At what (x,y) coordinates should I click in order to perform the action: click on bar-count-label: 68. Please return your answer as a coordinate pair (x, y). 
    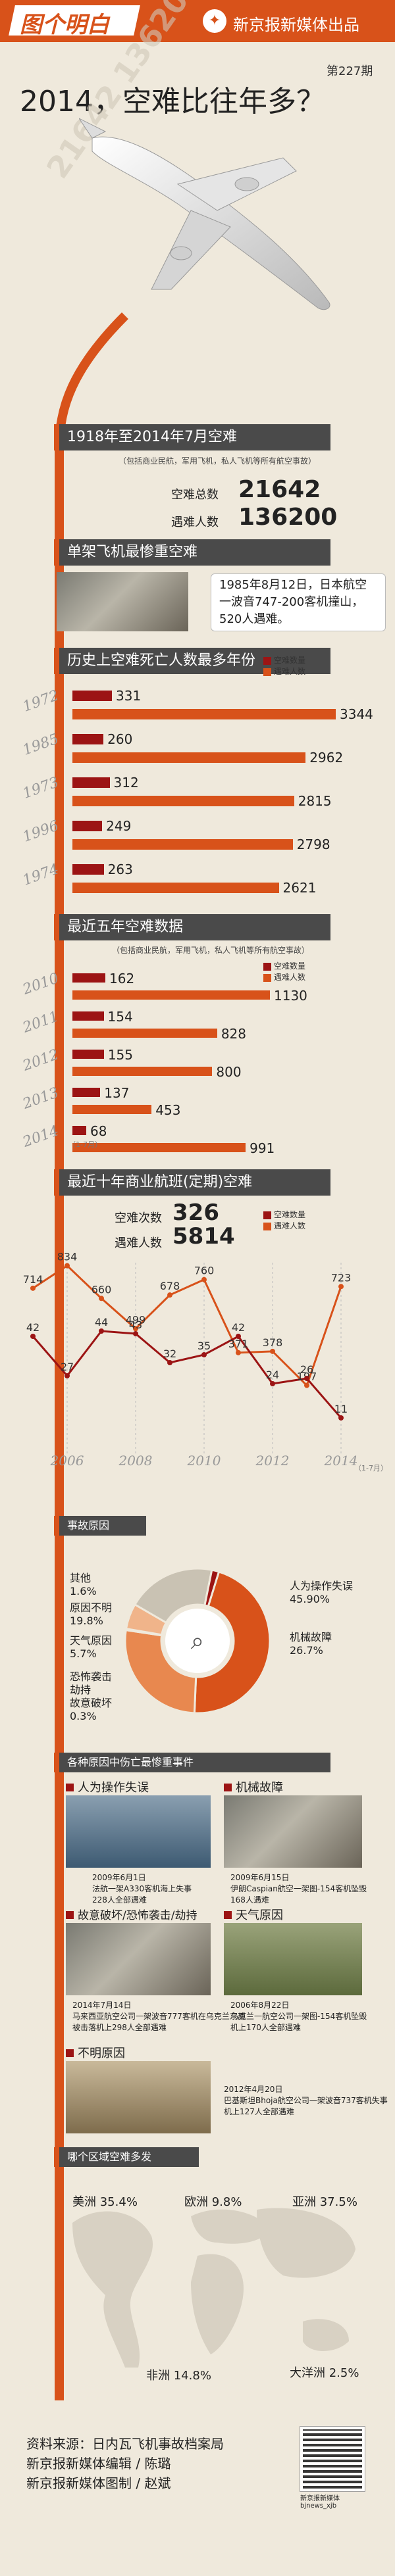
    Looking at the image, I should click on (98, 1131).